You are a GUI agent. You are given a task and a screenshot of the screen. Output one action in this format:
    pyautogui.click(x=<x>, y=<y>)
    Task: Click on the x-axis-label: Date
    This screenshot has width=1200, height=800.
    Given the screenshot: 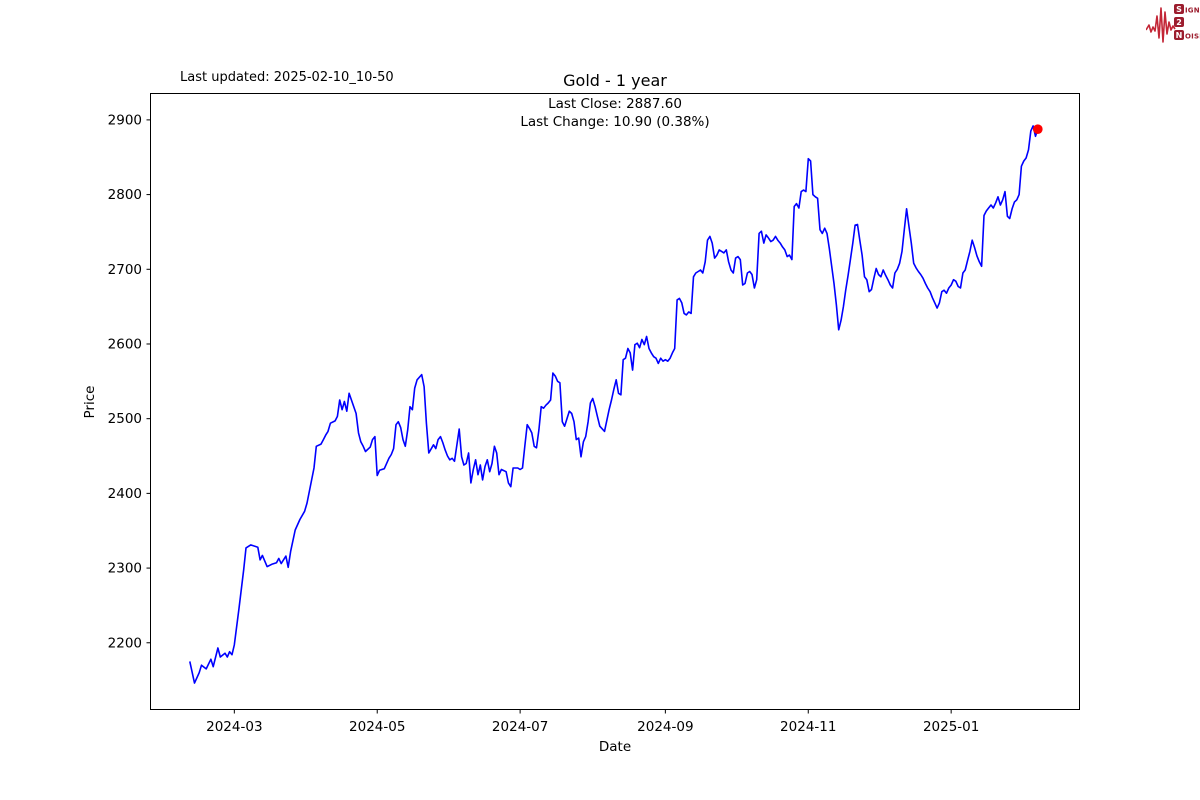 What is the action you would take?
    pyautogui.click(x=615, y=747)
    